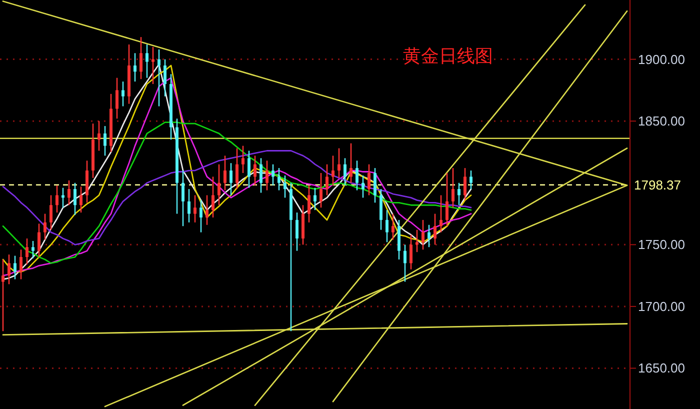 The width and height of the screenshot is (700, 409). What do you see at coordinates (657, 184) in the screenshot?
I see `ref-line-label: 1798.37` at bounding box center [657, 184].